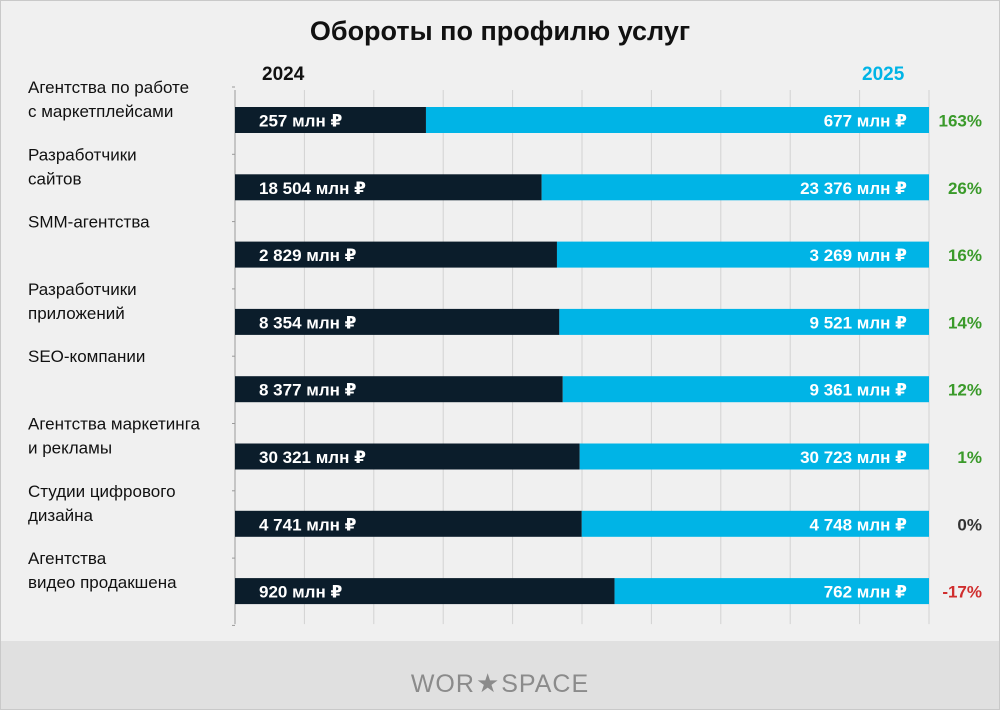  What do you see at coordinates (300, 121) in the screenshot?
I see `bar-label-2024: 257 млн ₽` at bounding box center [300, 121].